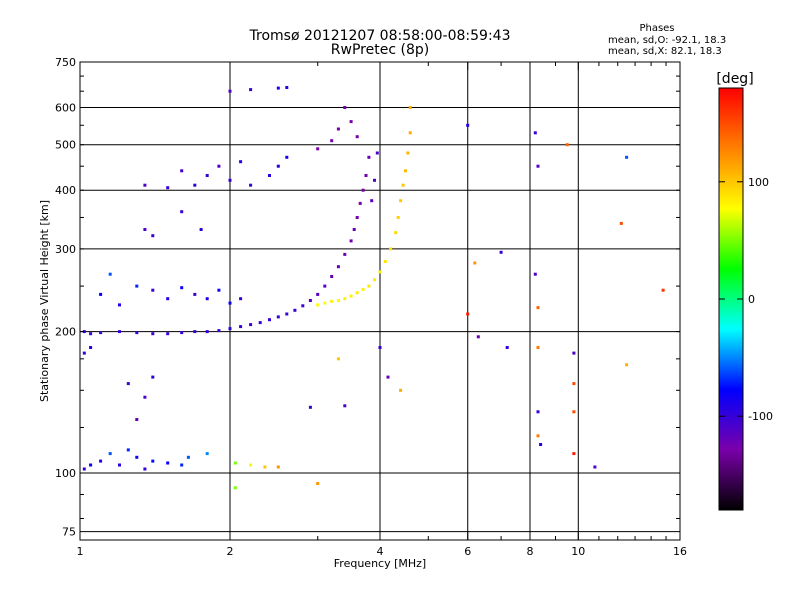 This screenshot has width=800, height=600. I want to click on x-tick-label: 16, so click(680, 551).